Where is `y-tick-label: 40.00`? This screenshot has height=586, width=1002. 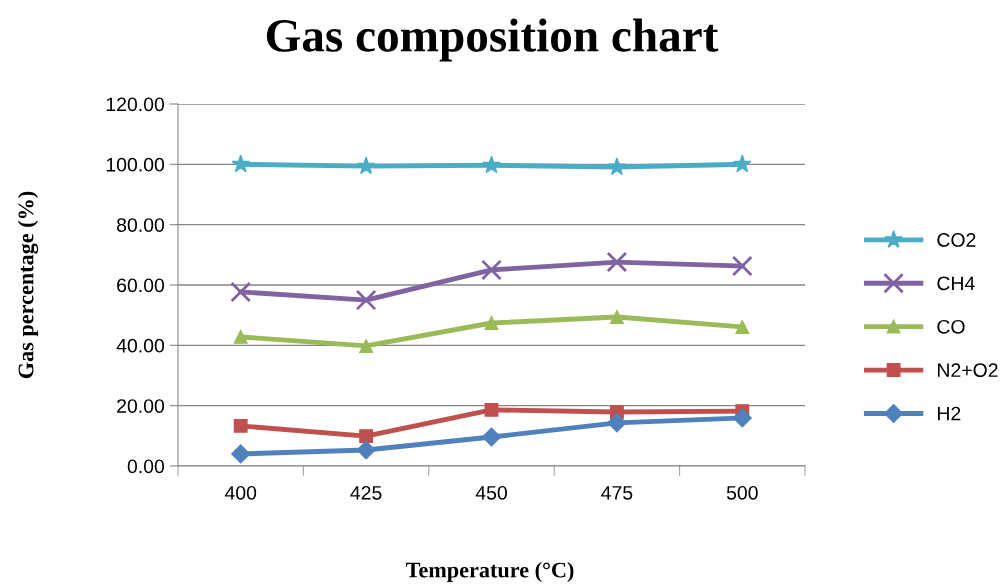 y-tick-label: 40.00 is located at coordinates (140, 345).